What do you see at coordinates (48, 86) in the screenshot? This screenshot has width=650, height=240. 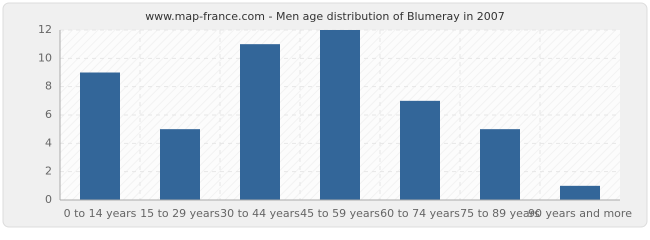 I see `y-tick-label: 8` at bounding box center [48, 86].